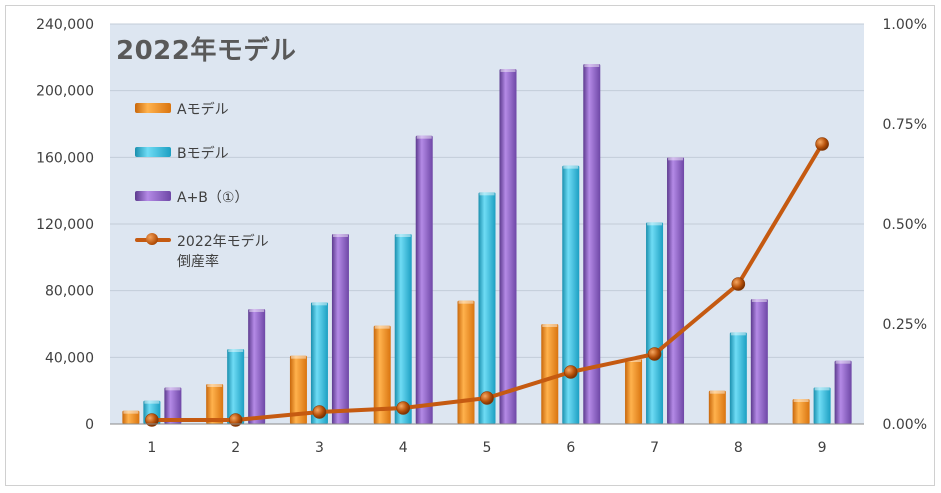 Image resolution: width=941 pixels, height=493 pixels. I want to click on x-tick-label: 8, so click(738, 448).